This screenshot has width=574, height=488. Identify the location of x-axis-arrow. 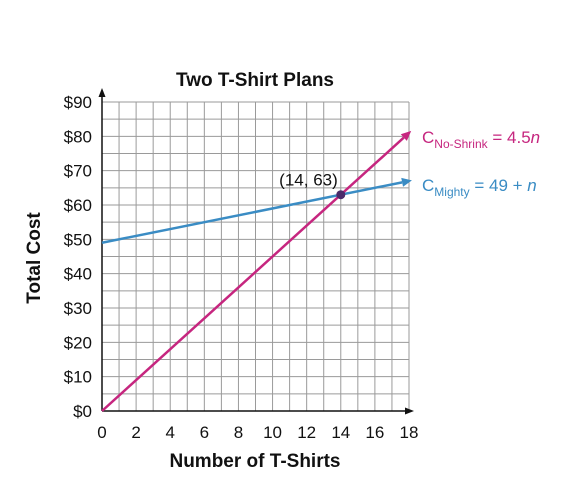
(409, 411).